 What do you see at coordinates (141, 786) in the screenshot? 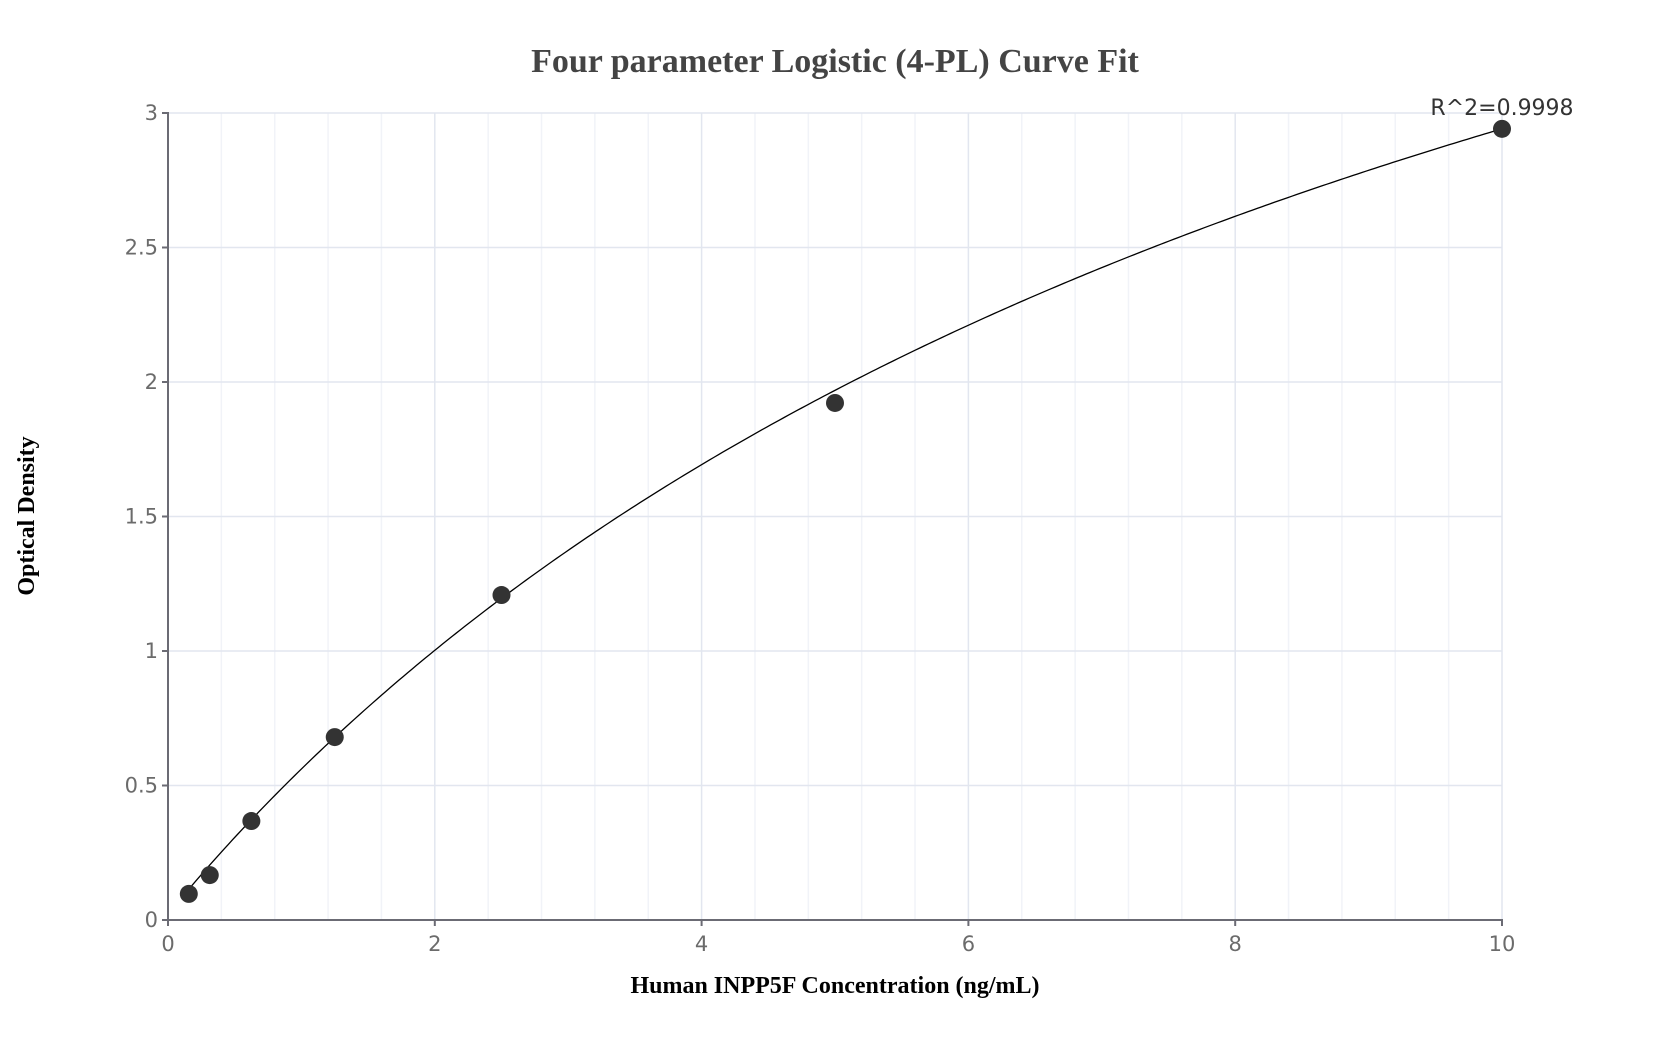
I see `y-tick-label: 0.5` at bounding box center [141, 786].